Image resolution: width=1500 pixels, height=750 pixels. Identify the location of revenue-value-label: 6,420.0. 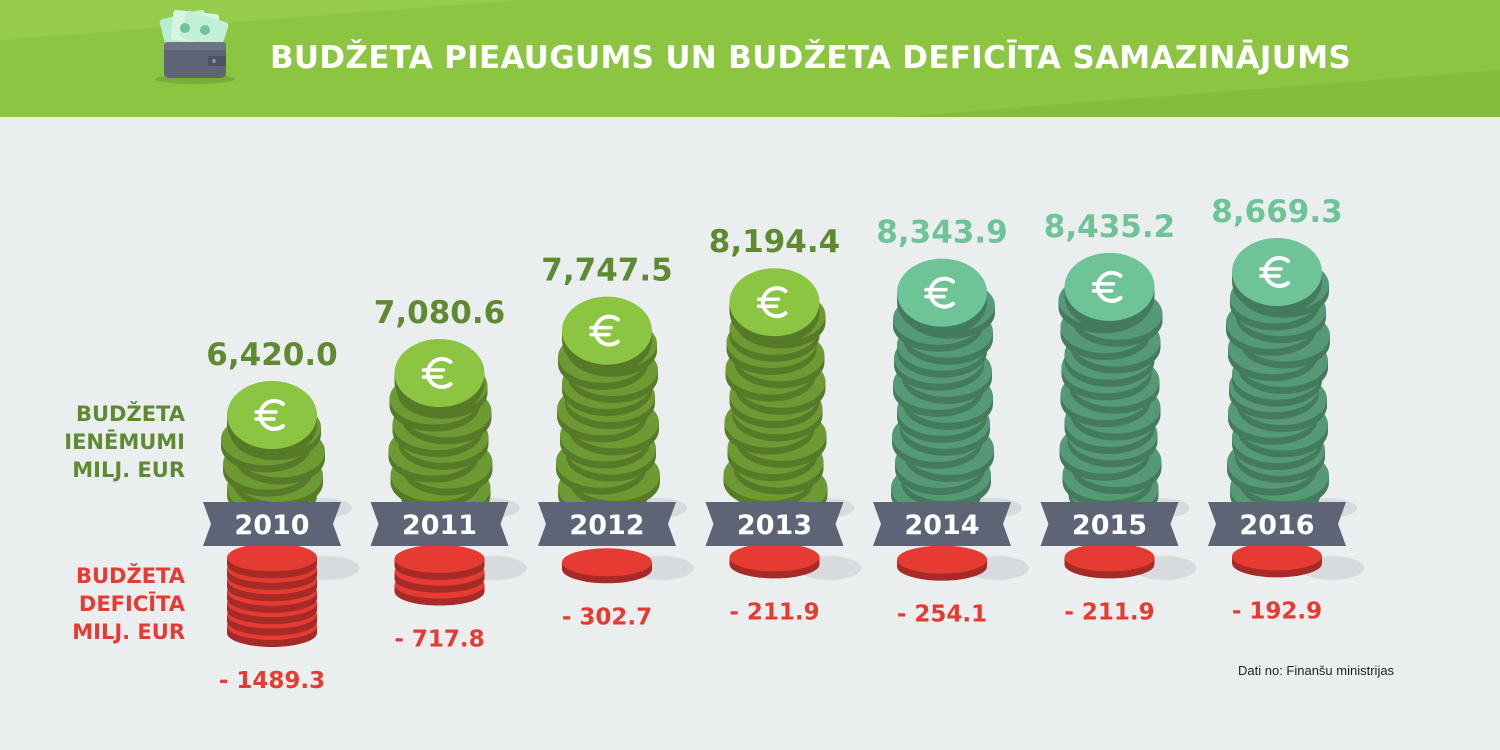
(271, 355).